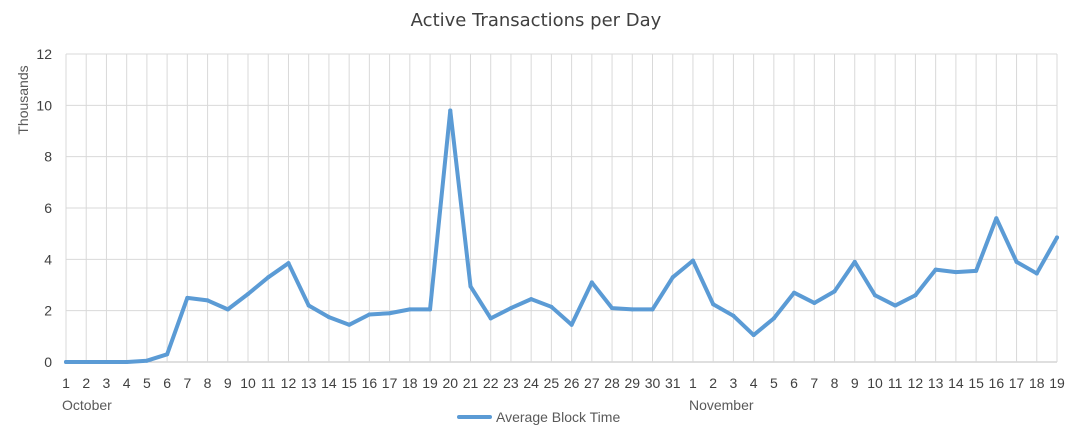  What do you see at coordinates (48, 311) in the screenshot?
I see `y-tick-label: 2` at bounding box center [48, 311].